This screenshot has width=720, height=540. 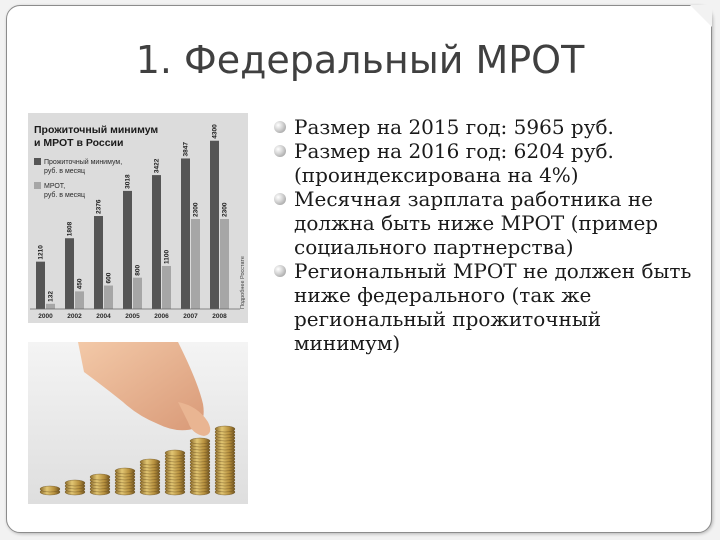 I want to click on coins-photo, so click(x=138, y=423).